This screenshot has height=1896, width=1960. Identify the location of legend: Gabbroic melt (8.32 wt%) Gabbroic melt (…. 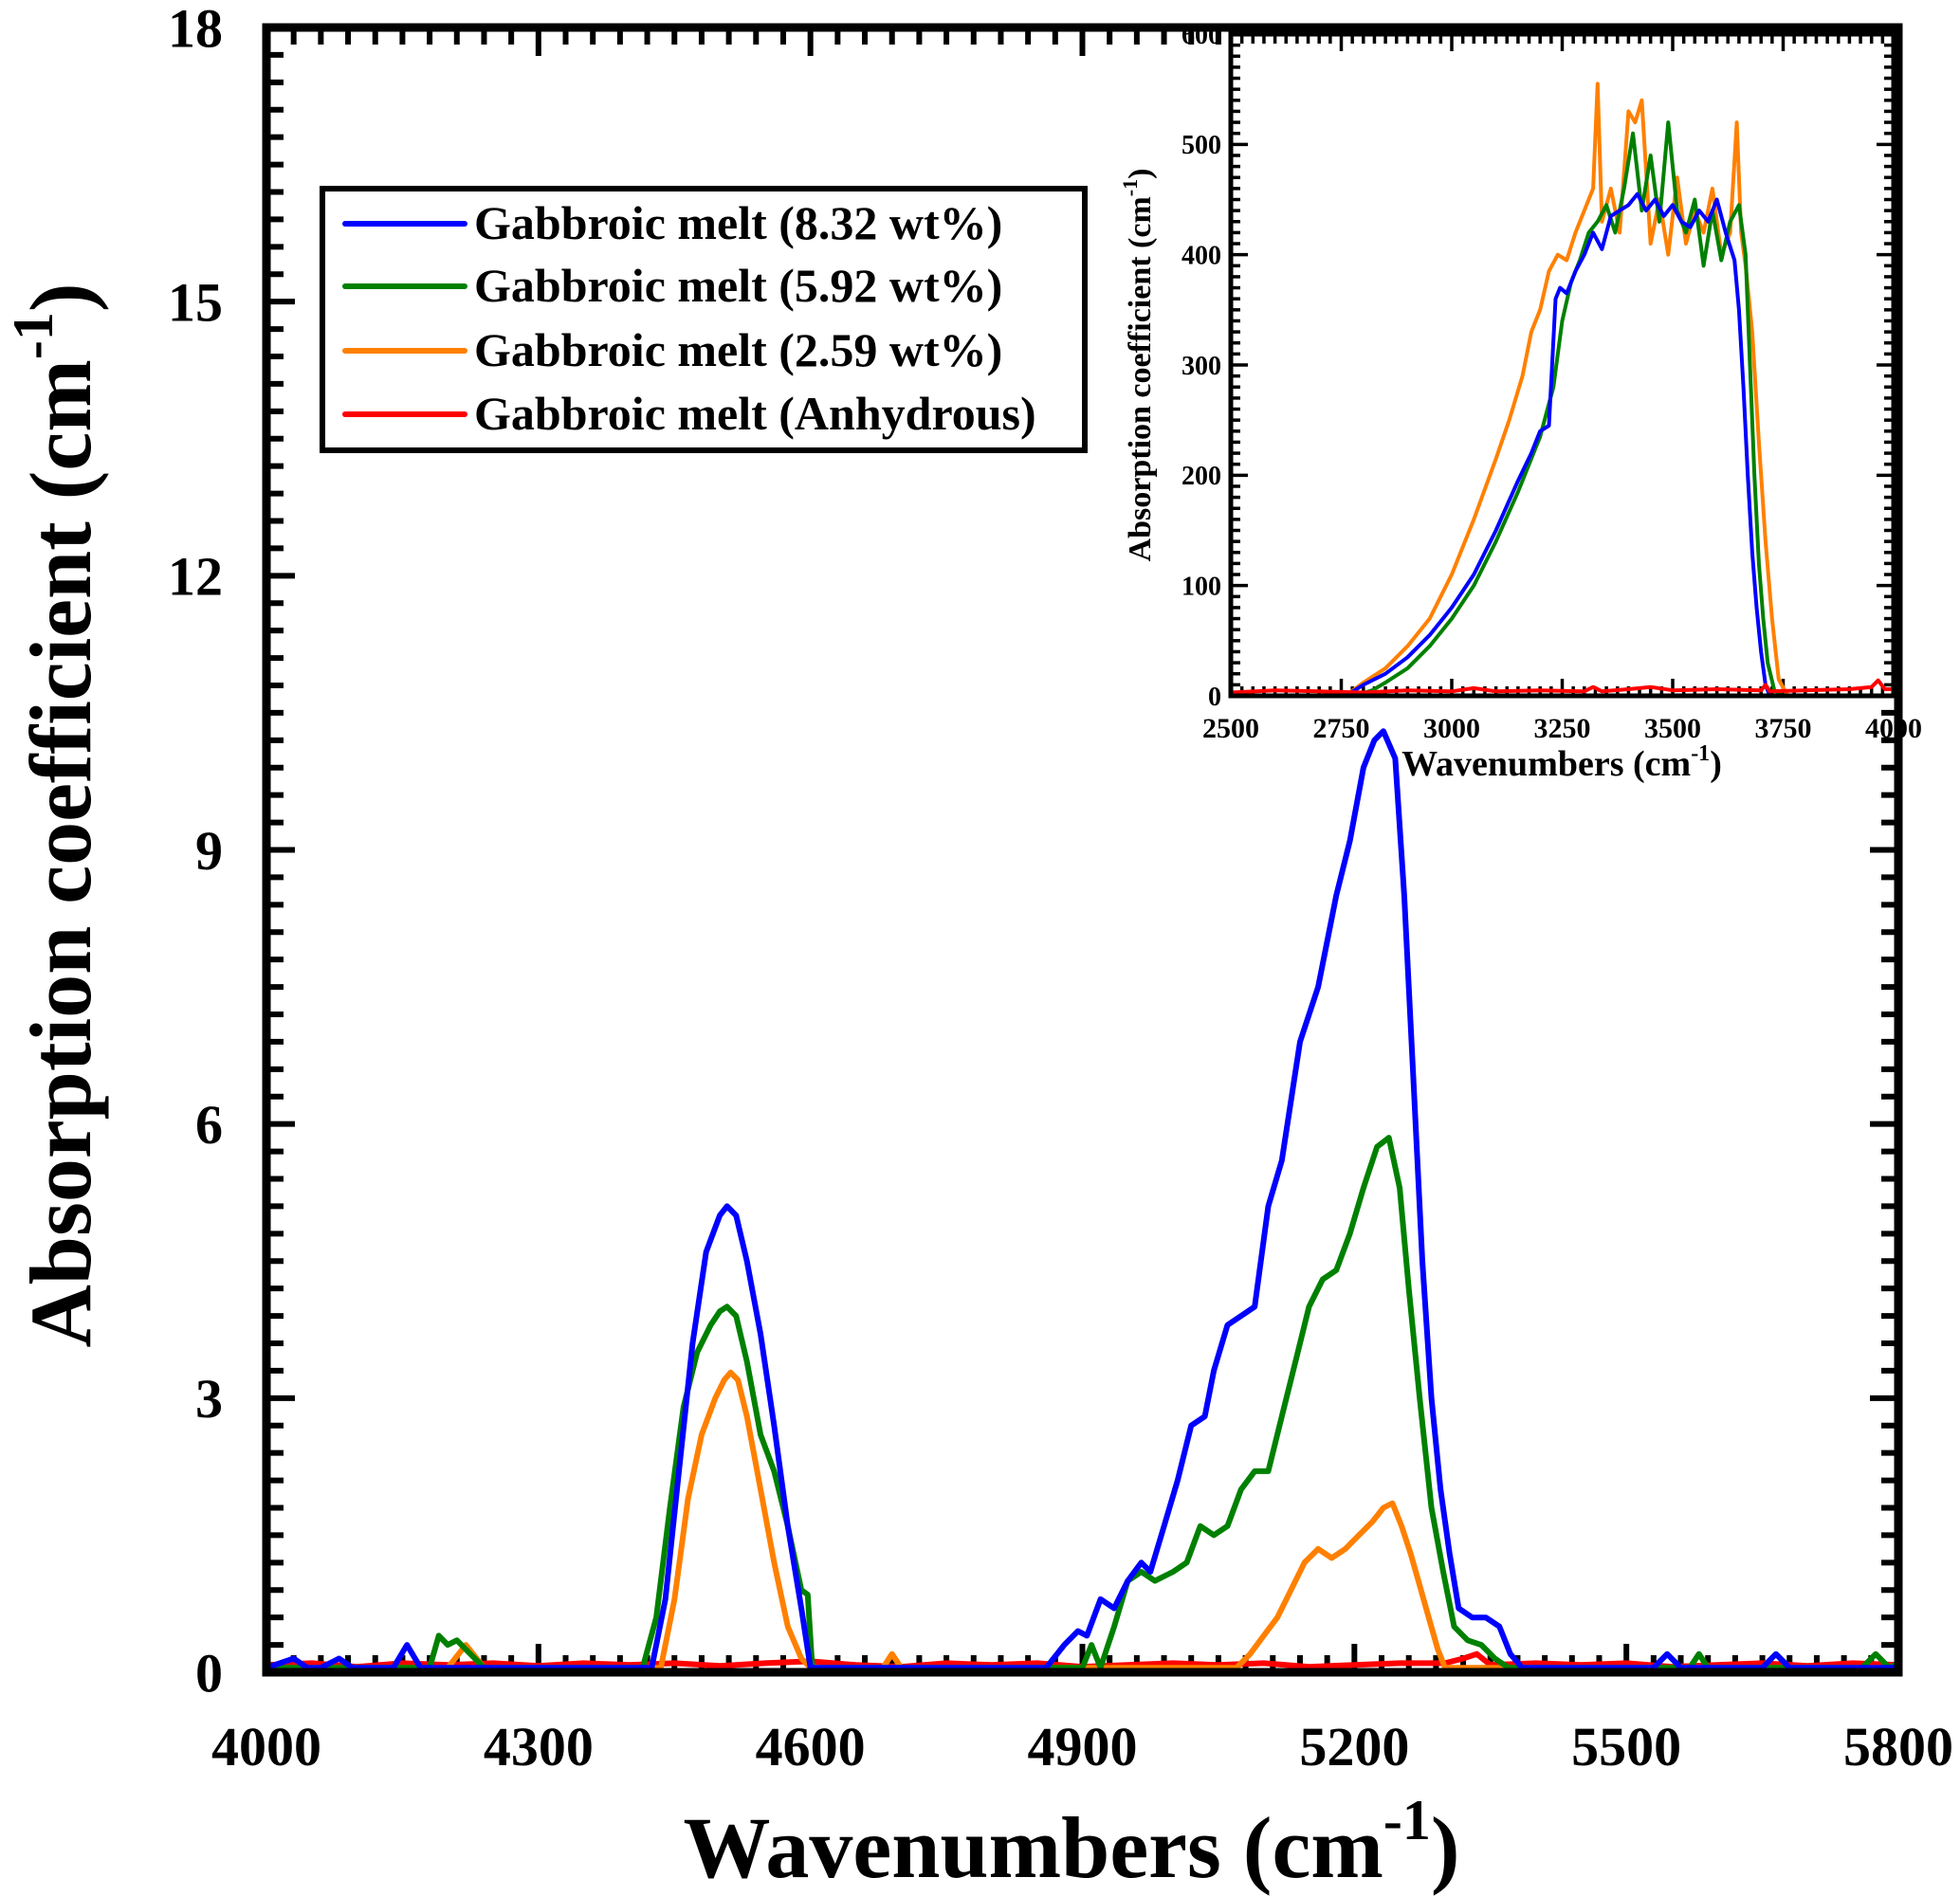
(704, 319).